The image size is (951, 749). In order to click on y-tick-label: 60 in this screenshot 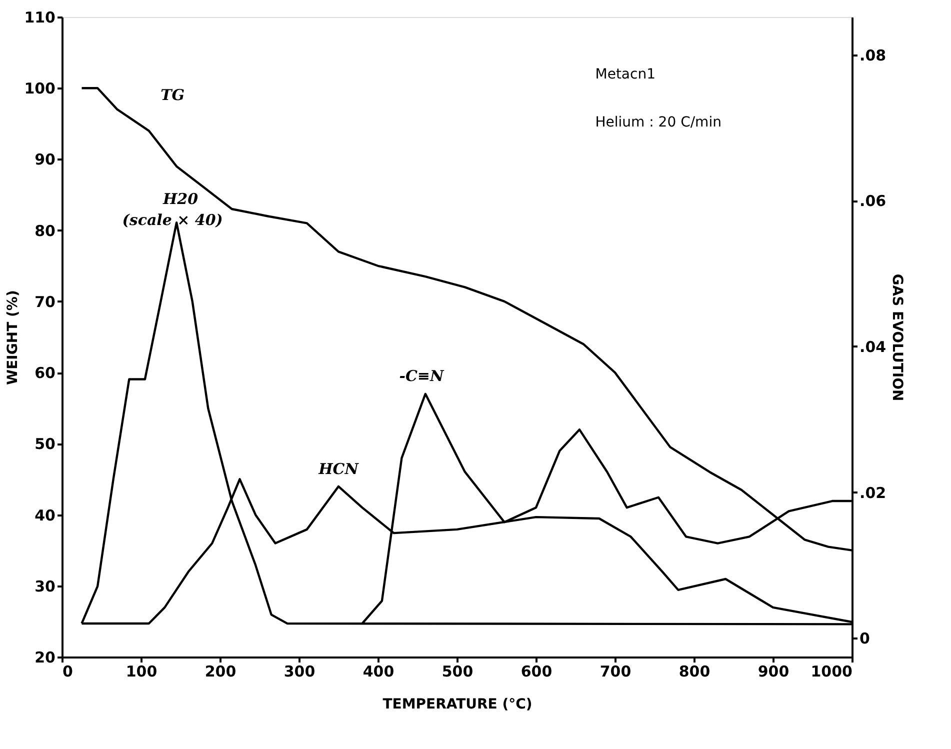, I will do `click(45, 373)`.